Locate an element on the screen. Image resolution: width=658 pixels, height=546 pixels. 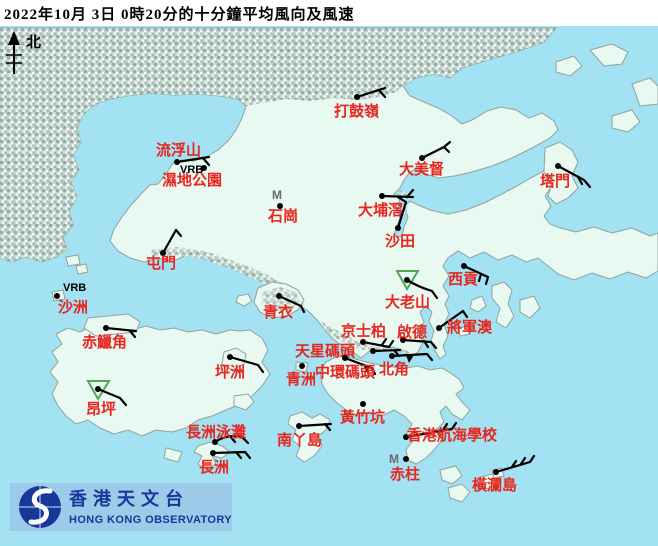
station-star-ferry-pier: 天星碼頭 is located at coordinates (348, 351).